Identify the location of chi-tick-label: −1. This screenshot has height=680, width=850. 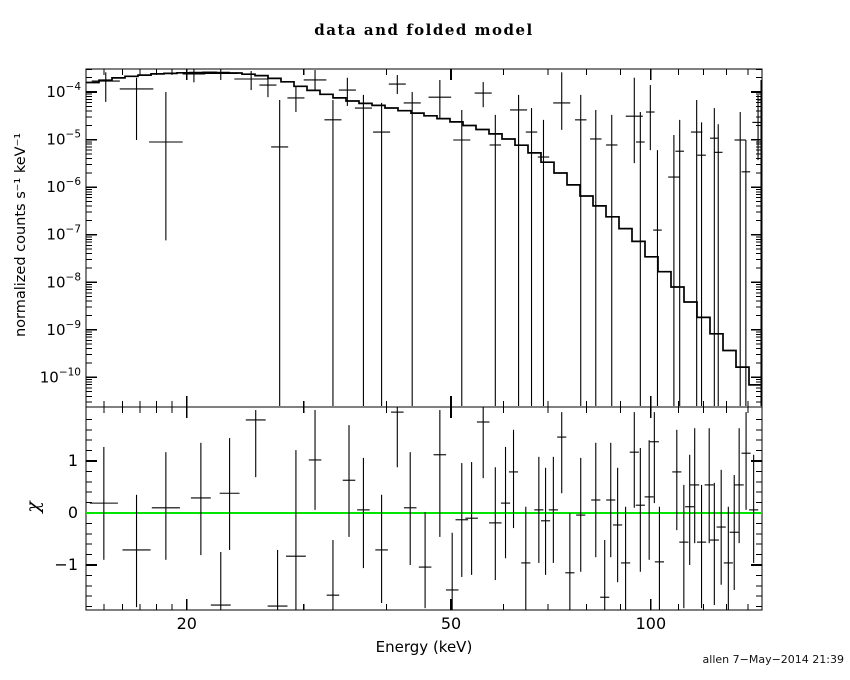
(66, 564).